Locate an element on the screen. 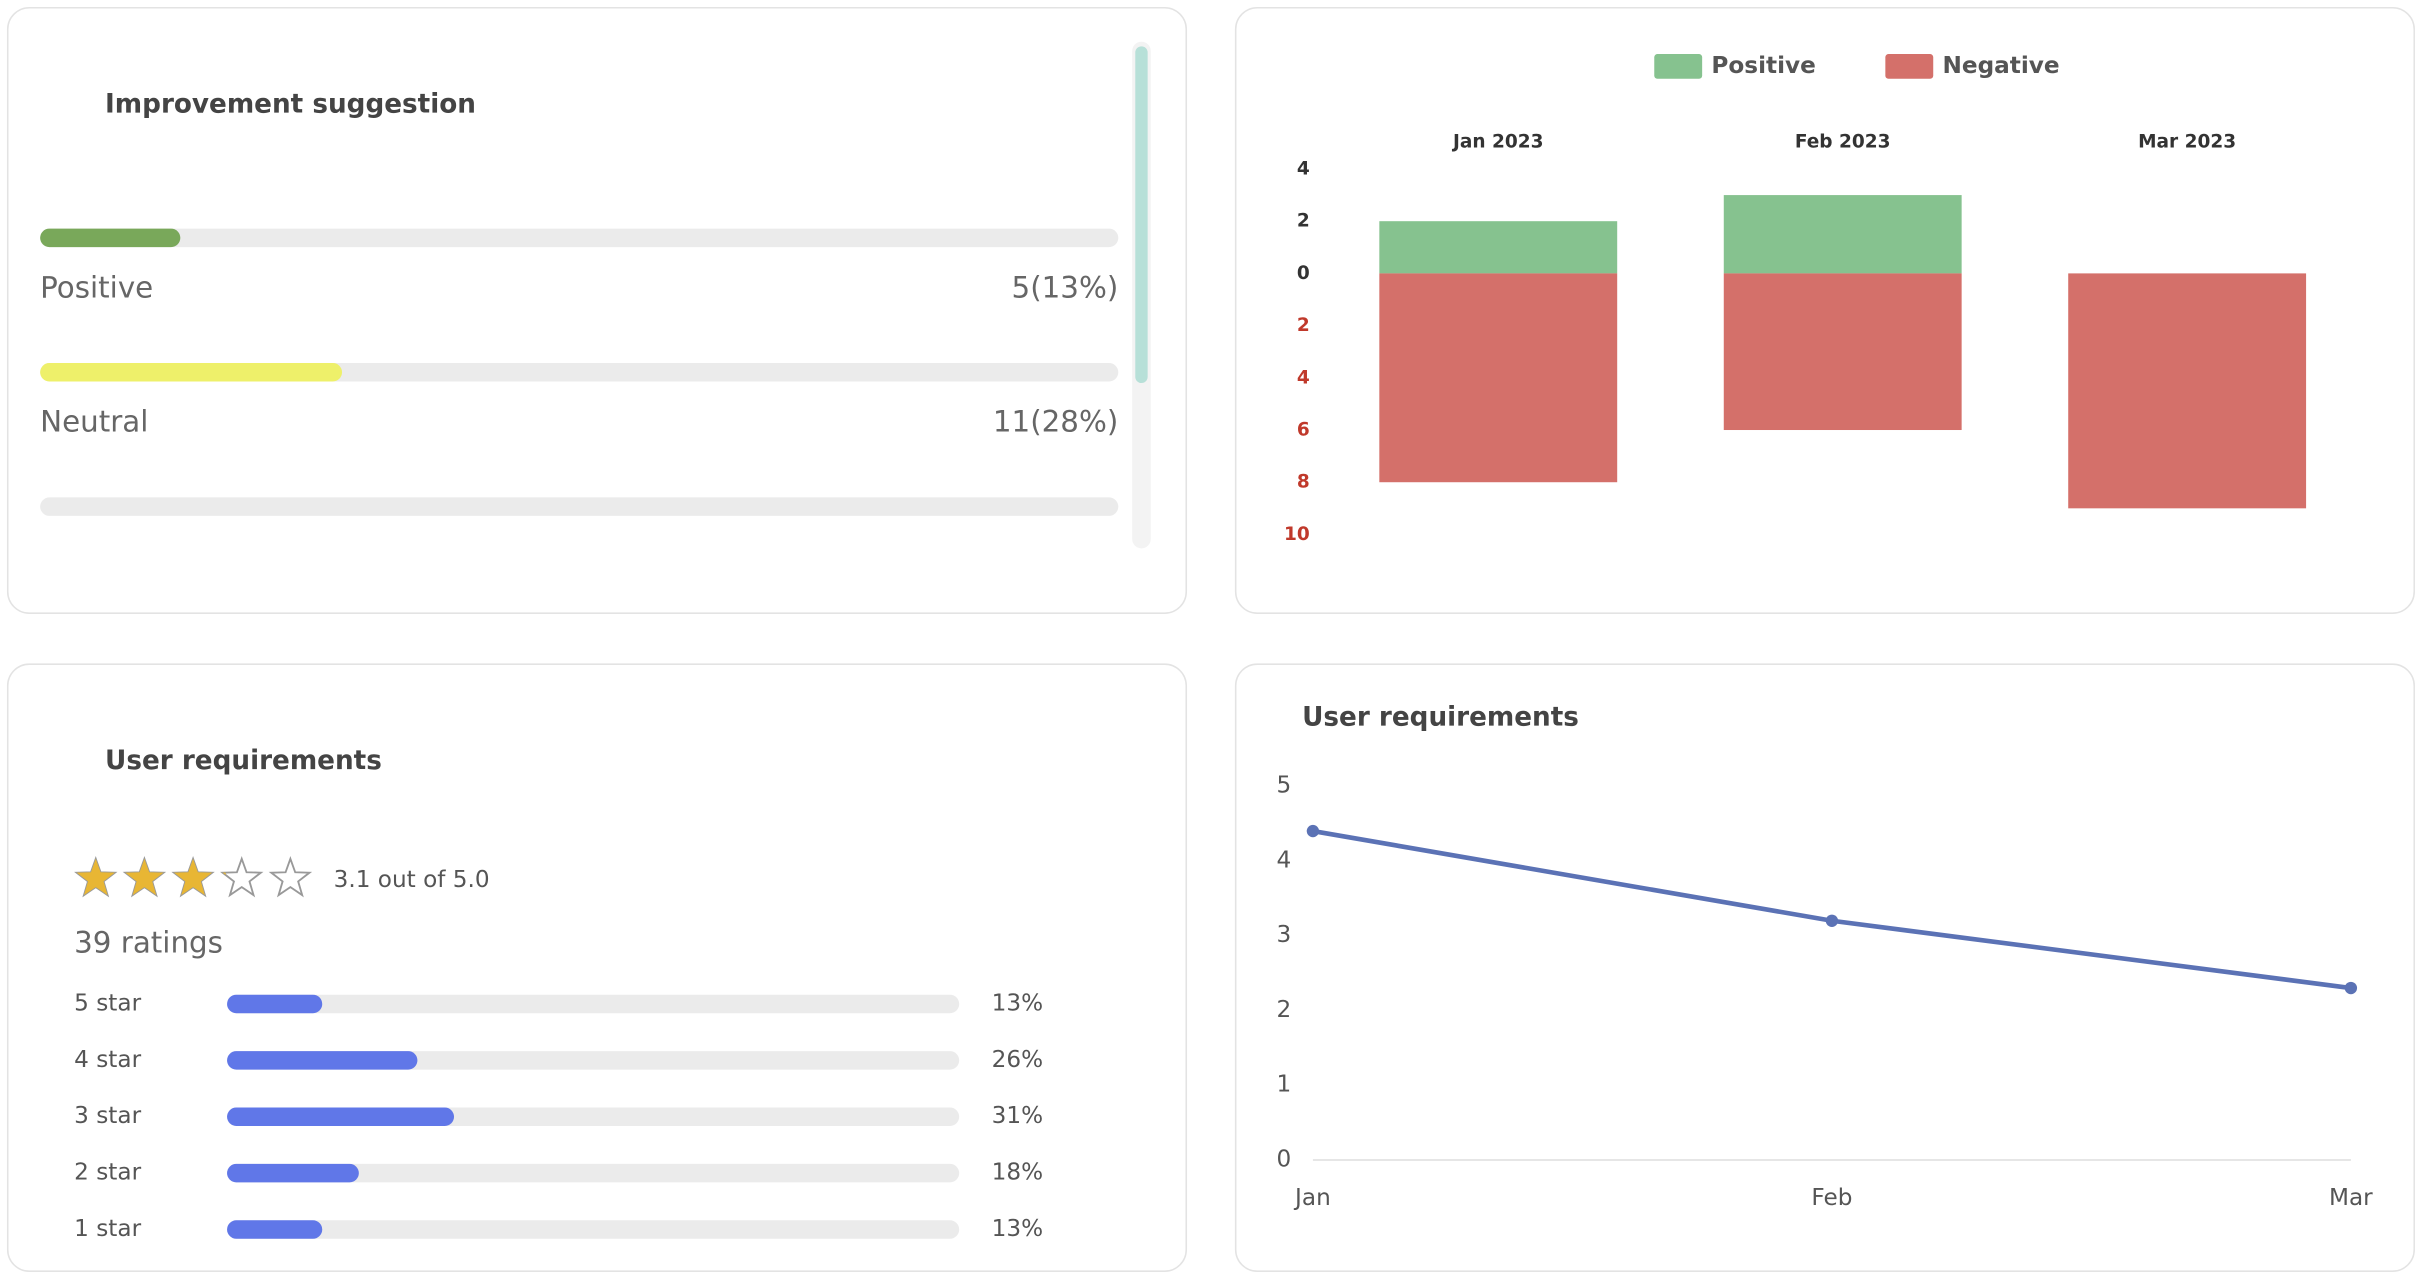  rating-percent: 31% is located at coordinates (1017, 1116).